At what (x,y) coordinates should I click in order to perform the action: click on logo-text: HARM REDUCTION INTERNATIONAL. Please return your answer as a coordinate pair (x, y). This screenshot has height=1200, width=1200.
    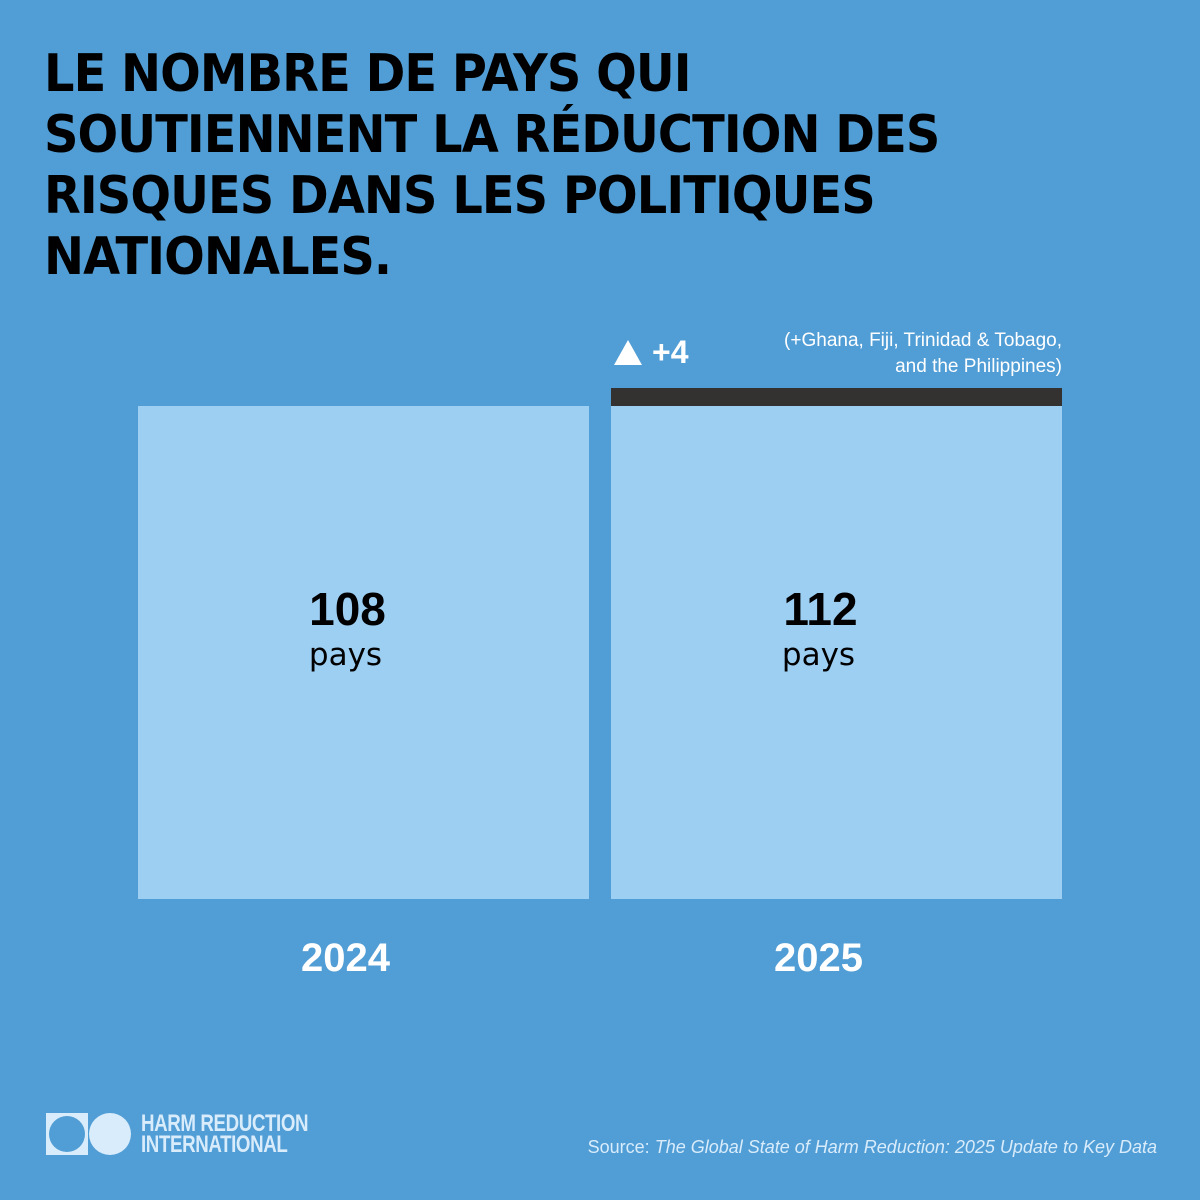
    Looking at the image, I should click on (225, 1134).